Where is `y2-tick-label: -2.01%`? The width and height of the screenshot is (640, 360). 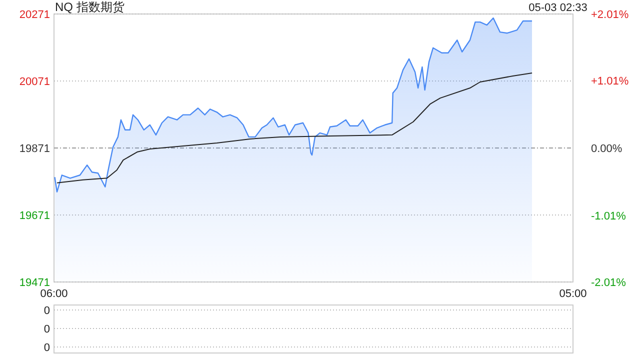 y2-tick-label: -2.01% is located at coordinates (608, 283).